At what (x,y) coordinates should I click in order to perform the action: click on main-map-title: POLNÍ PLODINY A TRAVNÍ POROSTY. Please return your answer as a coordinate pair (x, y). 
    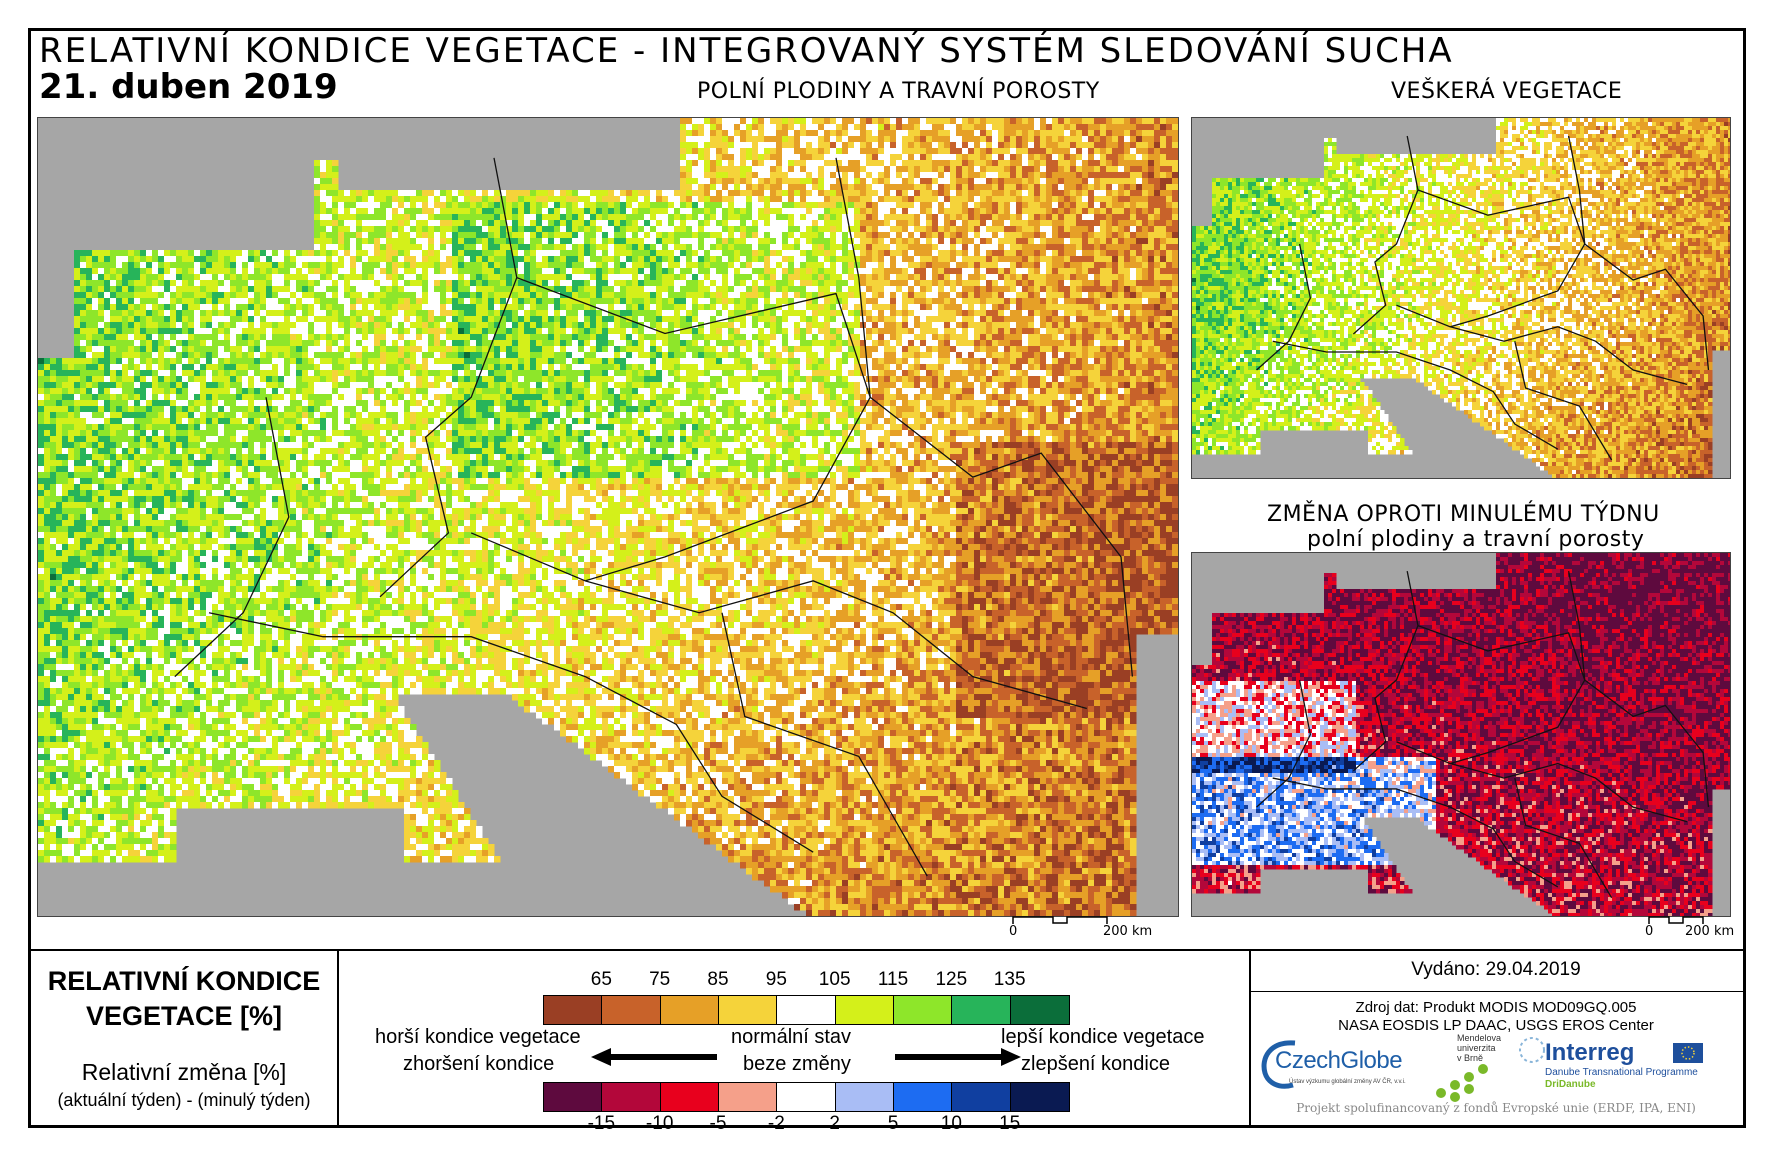
    Looking at the image, I should click on (898, 91).